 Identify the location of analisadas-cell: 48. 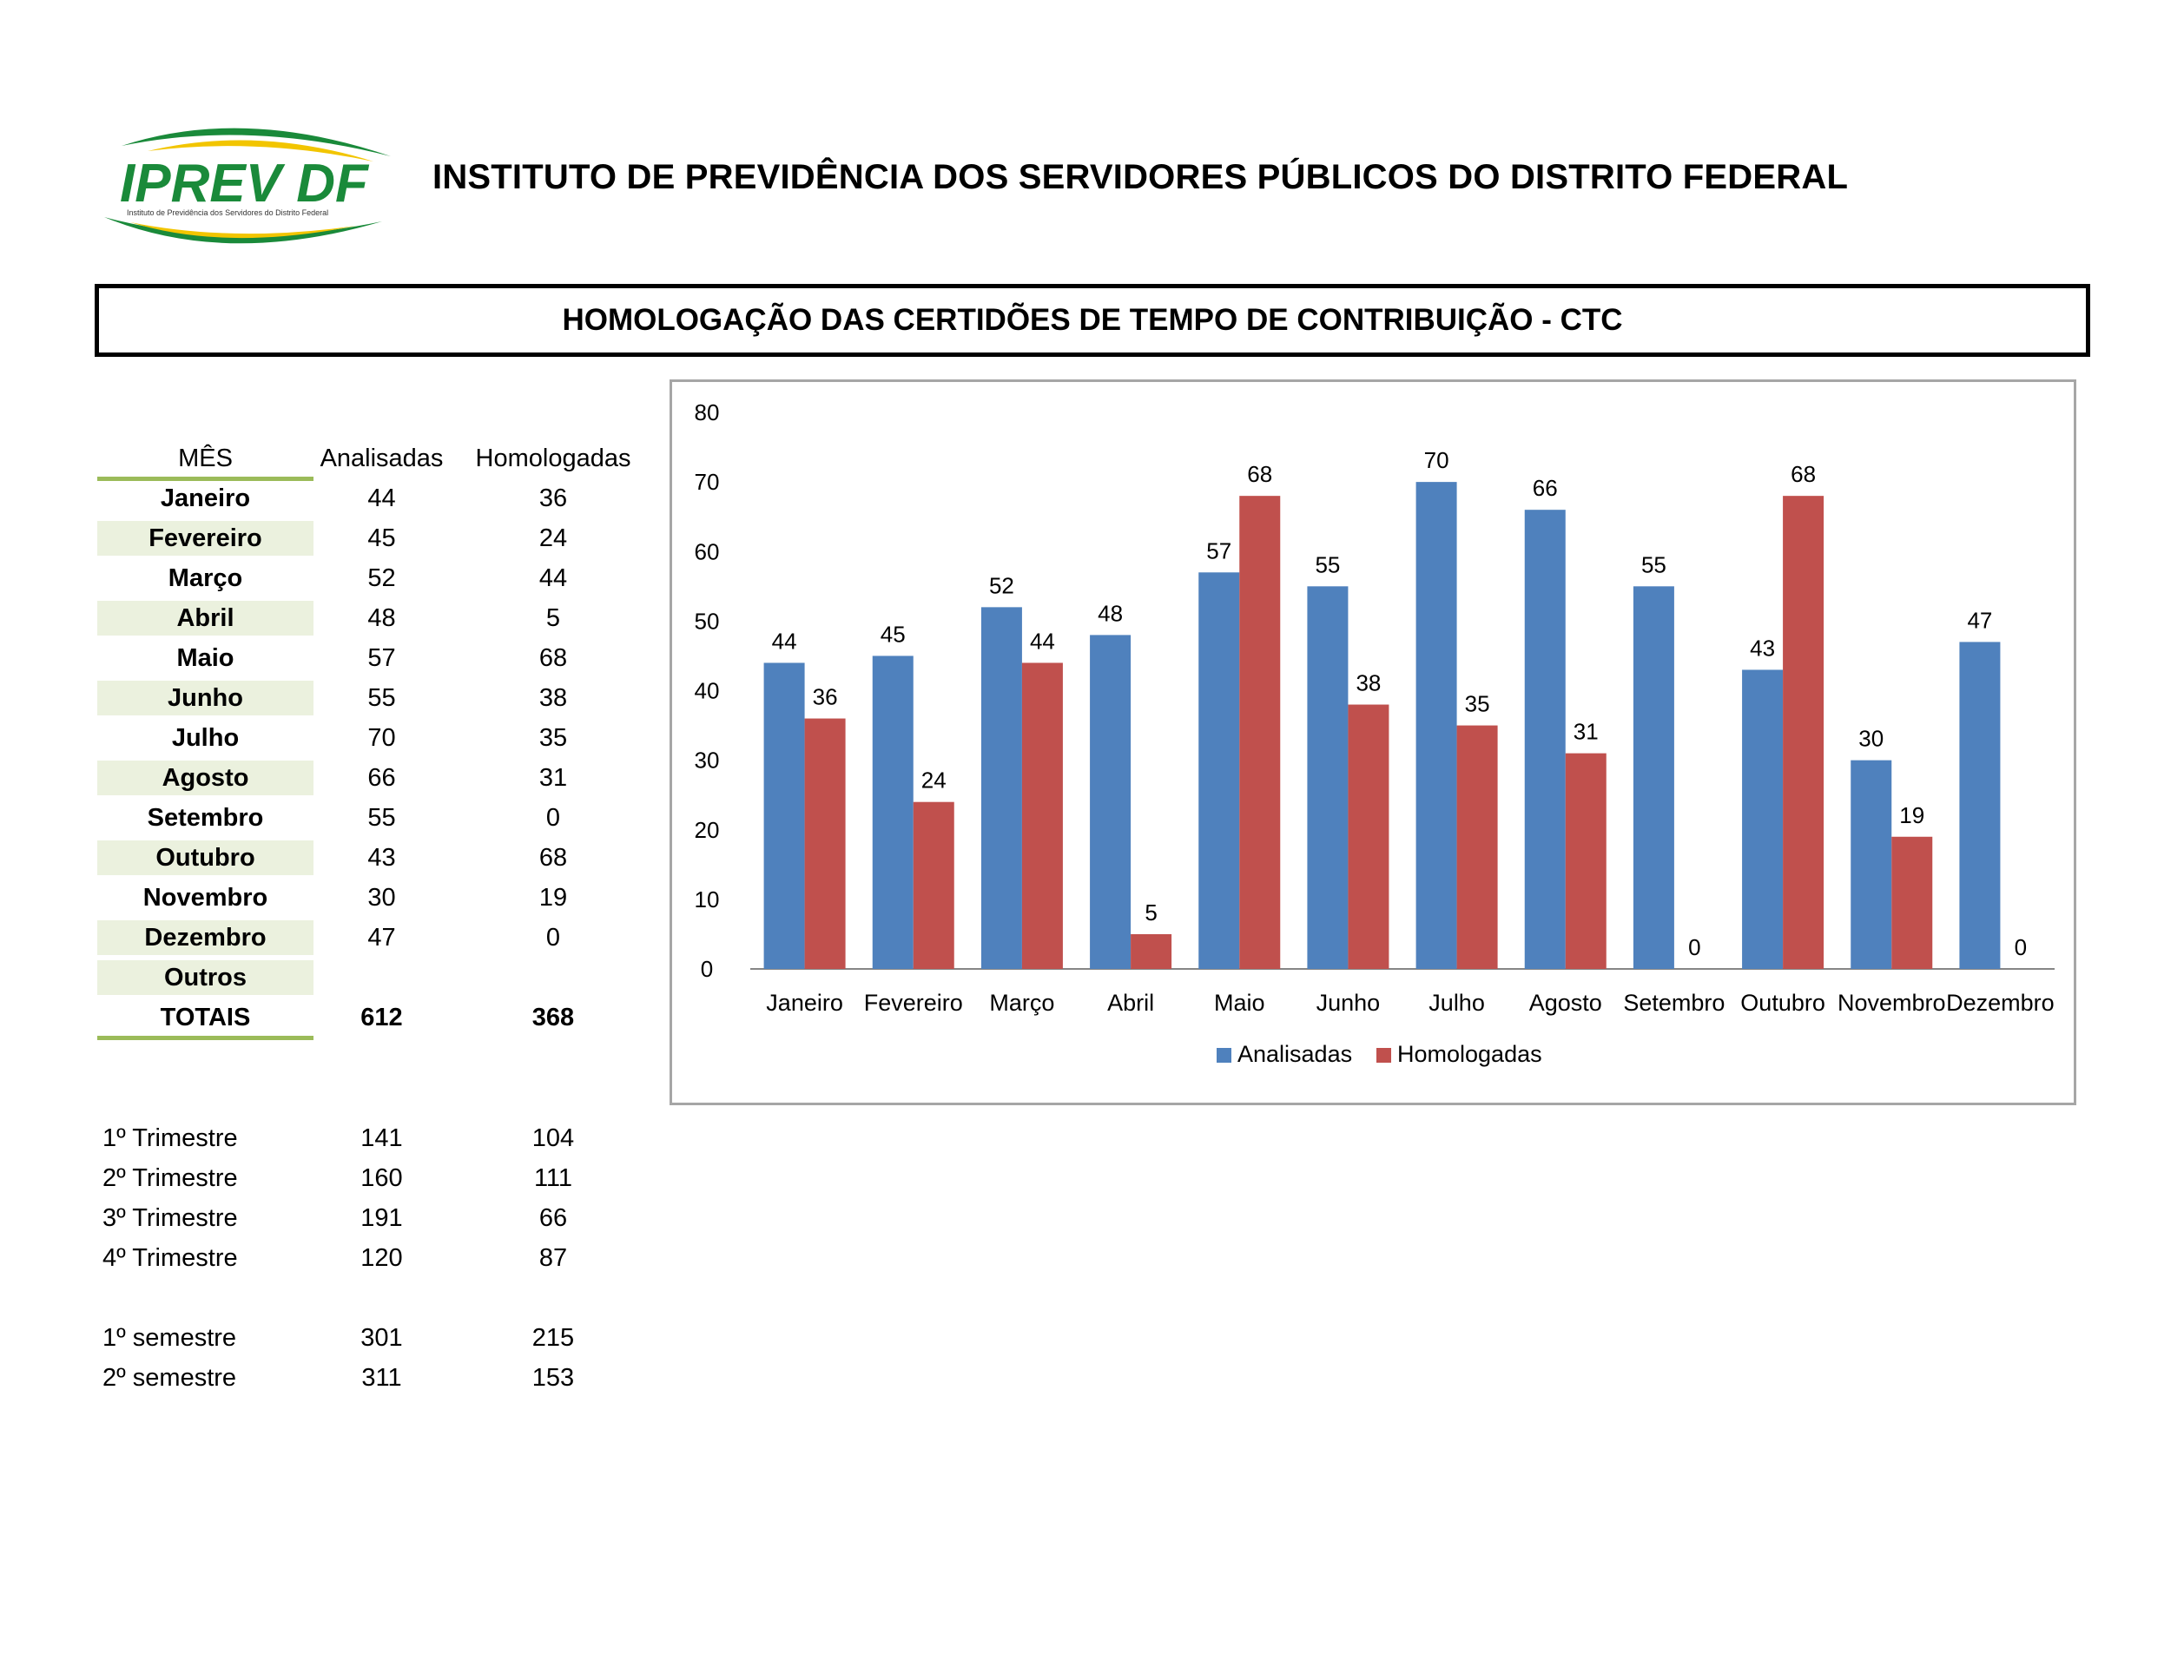
(381, 617).